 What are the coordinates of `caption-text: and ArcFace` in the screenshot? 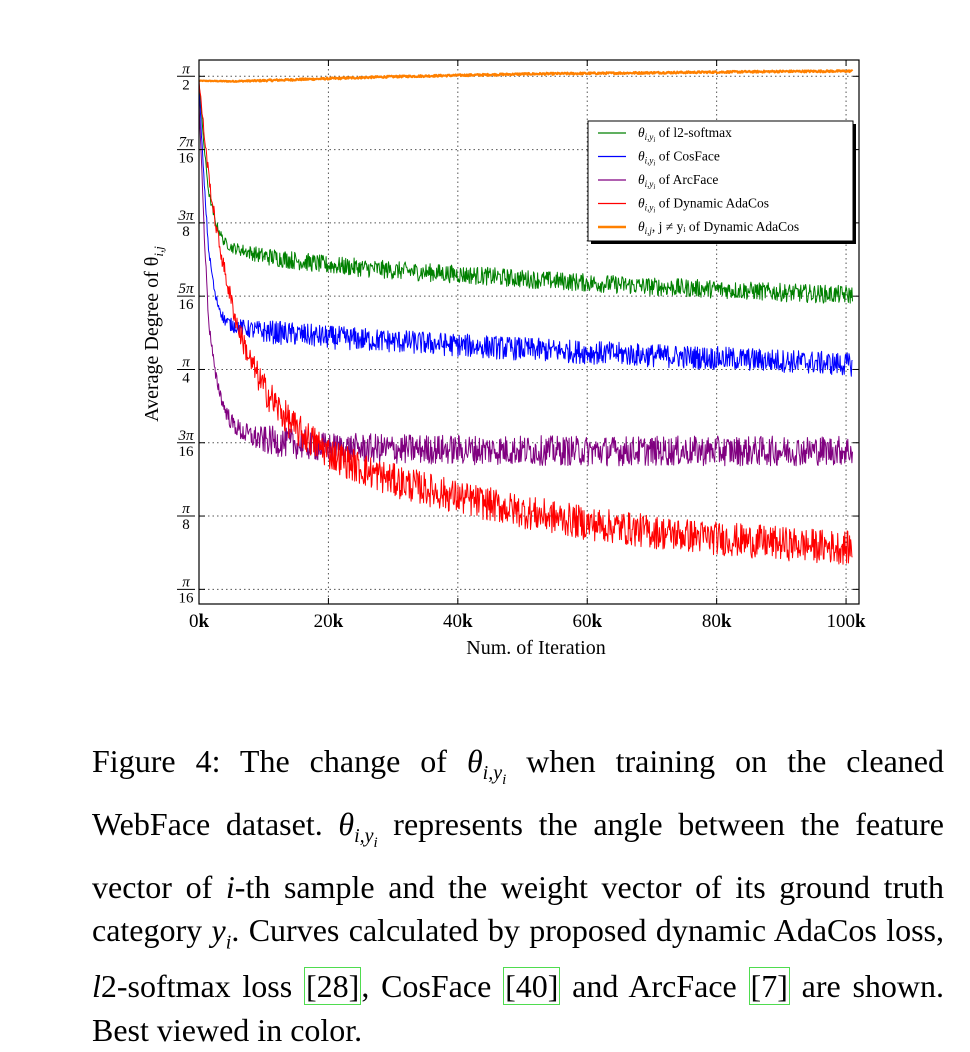 It's located at (654, 986).